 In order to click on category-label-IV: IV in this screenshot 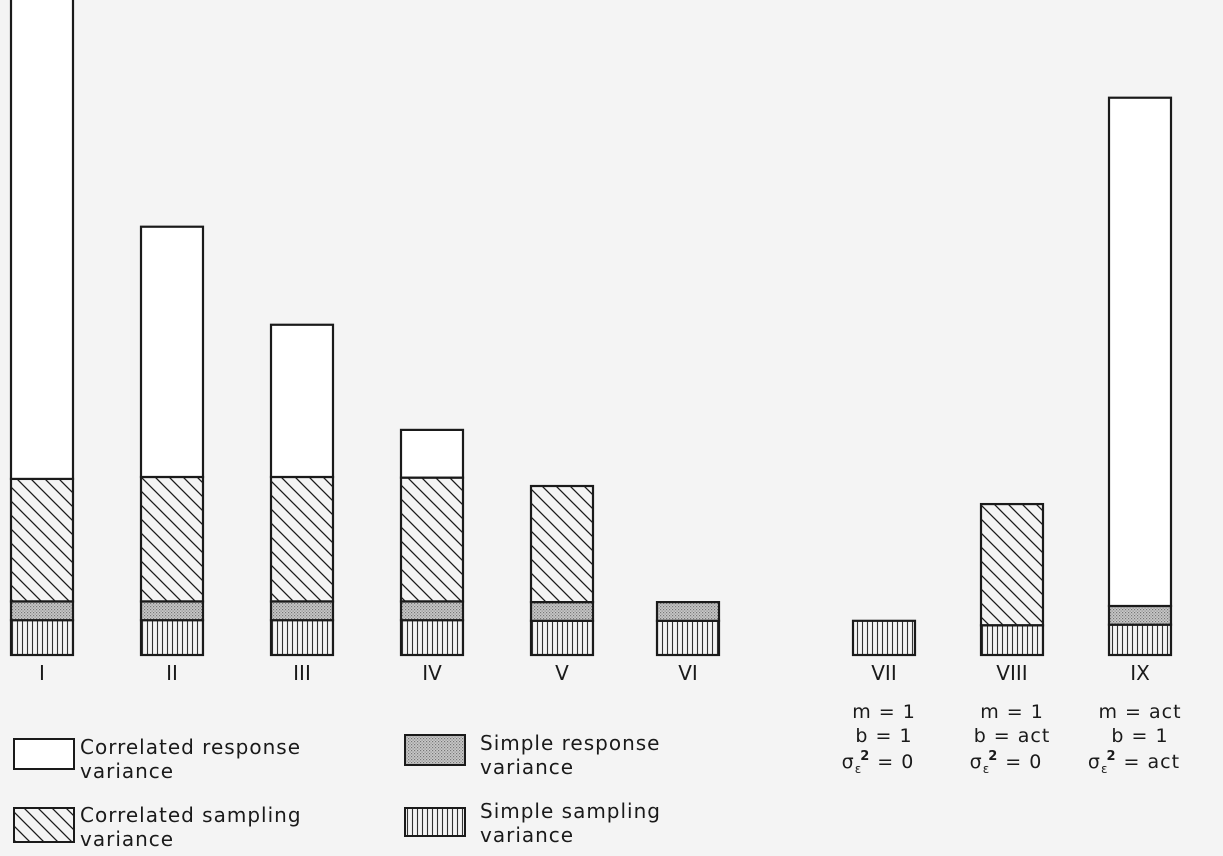, I will do `click(432, 673)`.